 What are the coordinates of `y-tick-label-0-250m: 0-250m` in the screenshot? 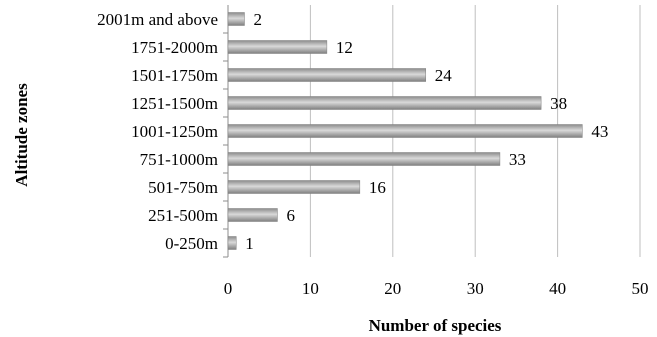 It's located at (191, 243).